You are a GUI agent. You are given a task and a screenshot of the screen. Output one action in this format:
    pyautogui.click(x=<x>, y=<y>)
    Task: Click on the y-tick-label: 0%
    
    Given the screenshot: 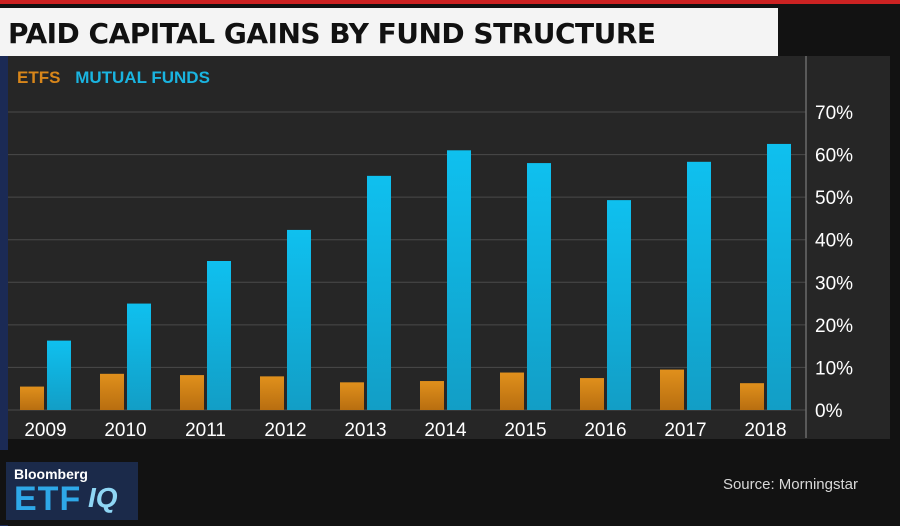 What is the action you would take?
    pyautogui.click(x=829, y=411)
    